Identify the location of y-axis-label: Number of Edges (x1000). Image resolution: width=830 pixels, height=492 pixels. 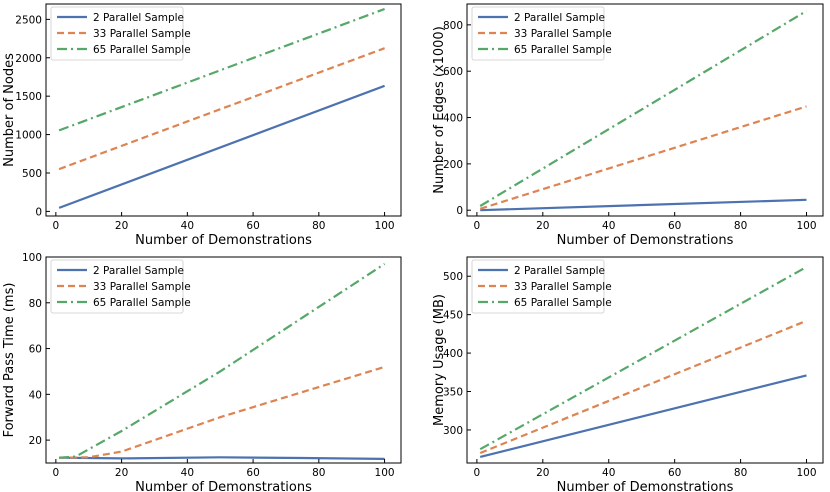
(439, 110).